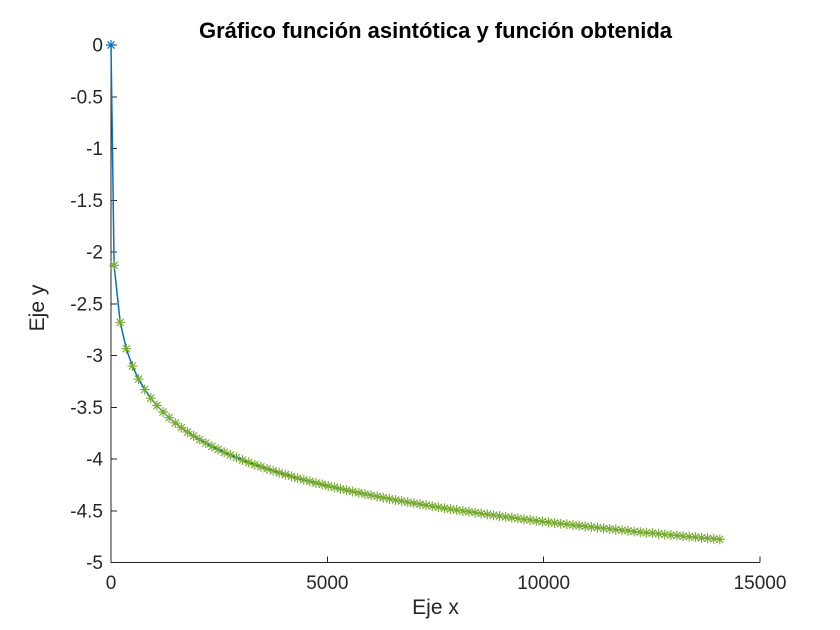 Image resolution: width=840 pixels, height=630 pixels. Describe the element at coordinates (97, 46) in the screenshot. I see `y-tick-label: 0` at that location.